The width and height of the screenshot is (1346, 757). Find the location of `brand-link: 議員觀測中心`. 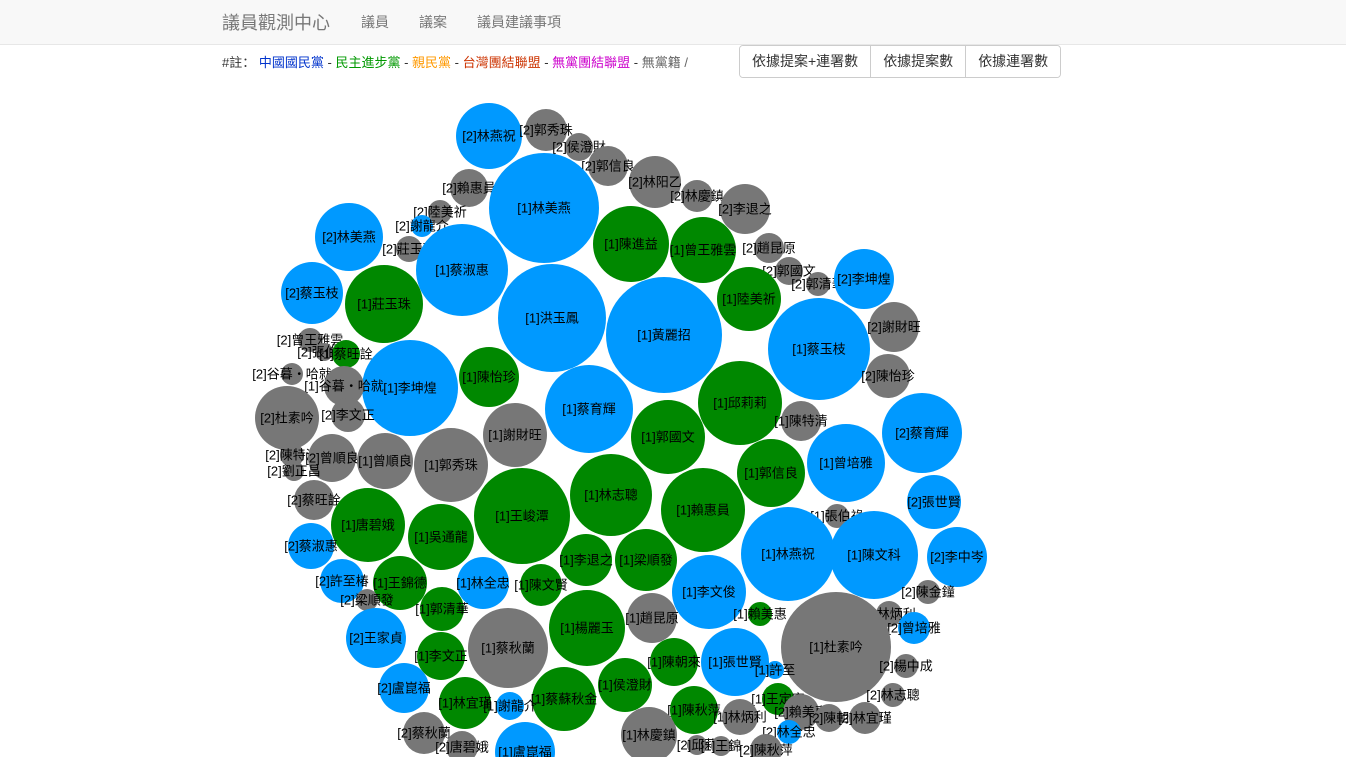

brand-link: 議員觀測中心 is located at coordinates (276, 23).